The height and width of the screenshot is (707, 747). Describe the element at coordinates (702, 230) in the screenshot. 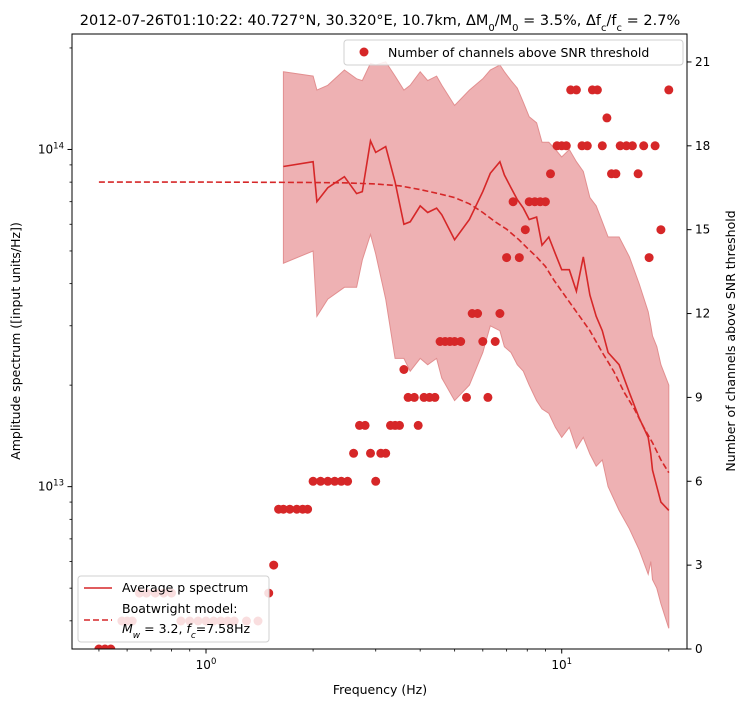

I see `y-right-tick-label: 15` at that location.